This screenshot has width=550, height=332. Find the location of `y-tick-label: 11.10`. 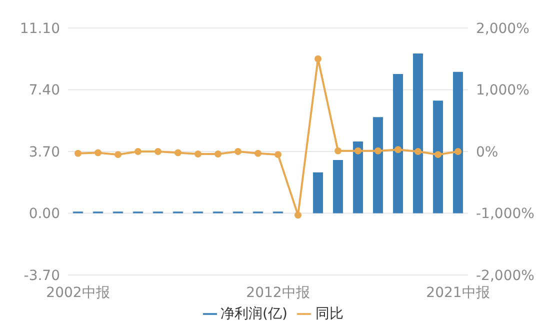

y-tick-label: 11.10 is located at coordinates (40, 28).